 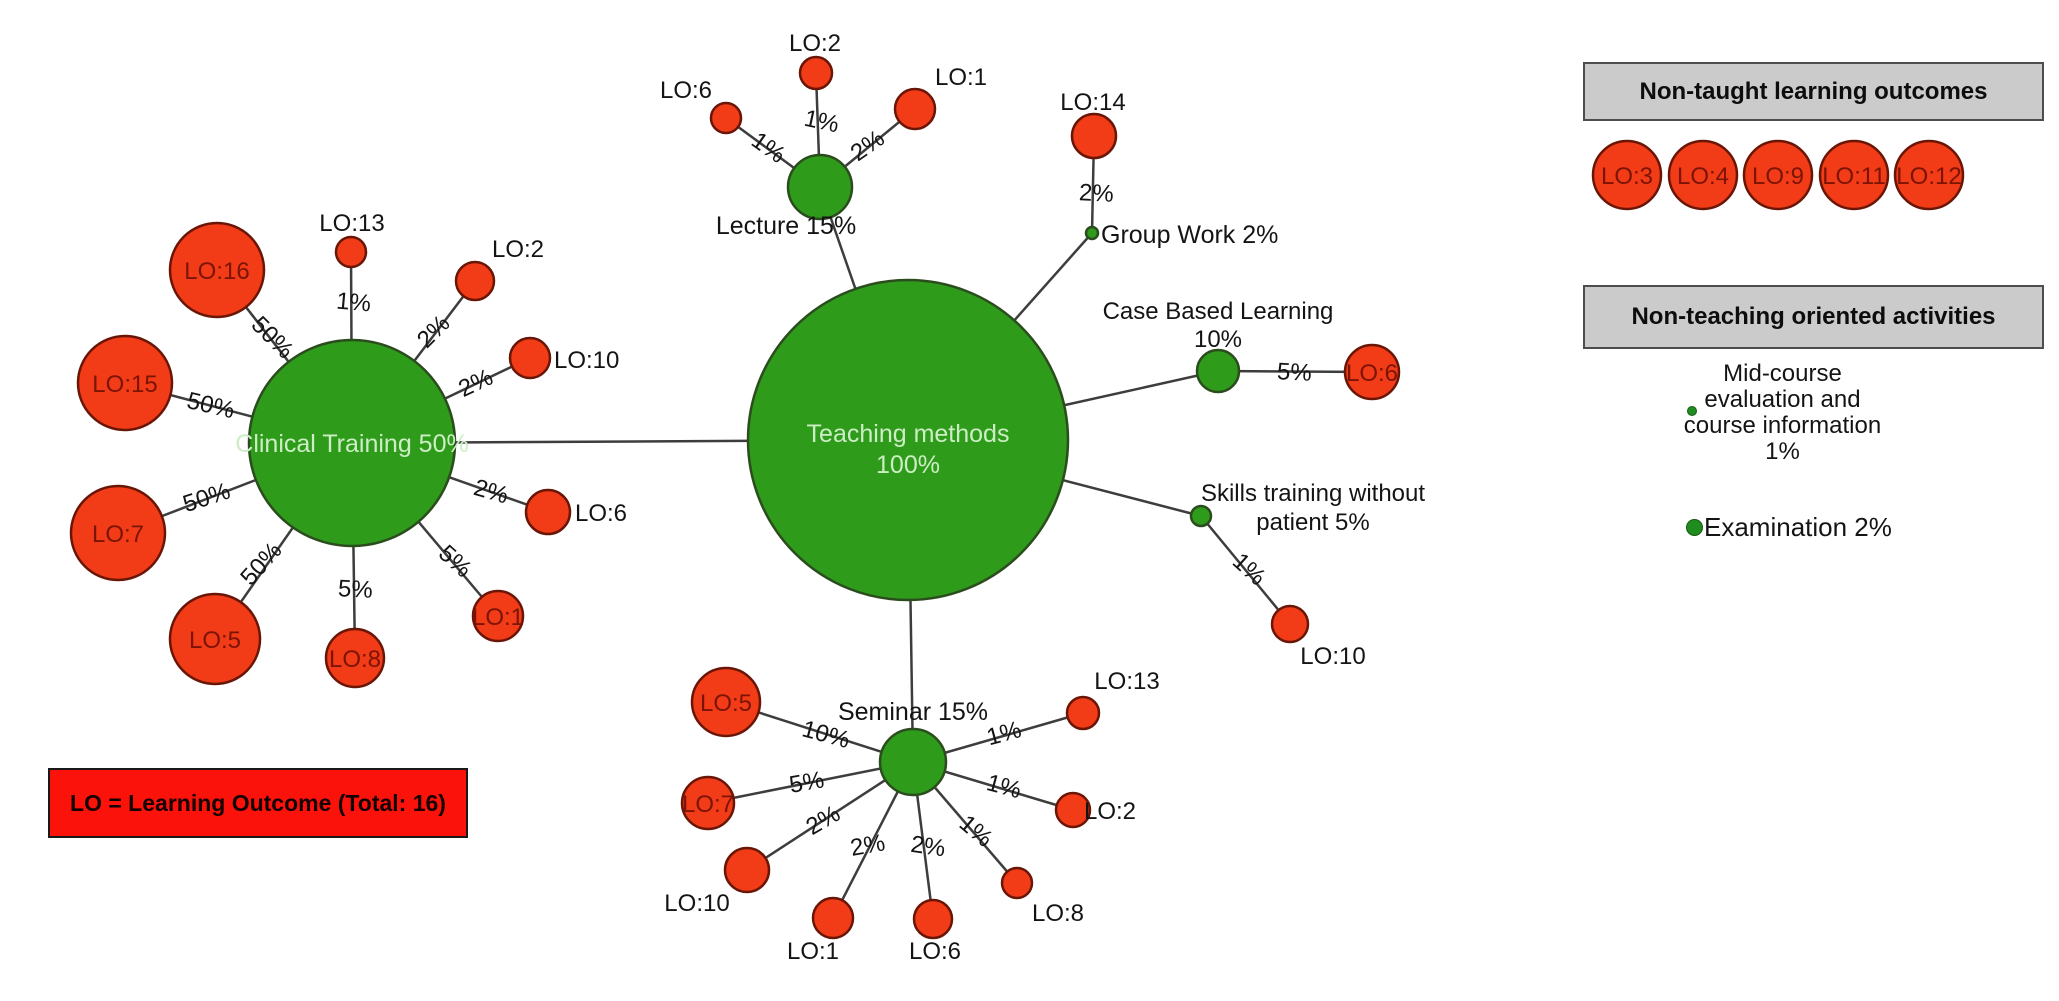 I want to click on label-c_lo1: LO:1, so click(x=498, y=617).